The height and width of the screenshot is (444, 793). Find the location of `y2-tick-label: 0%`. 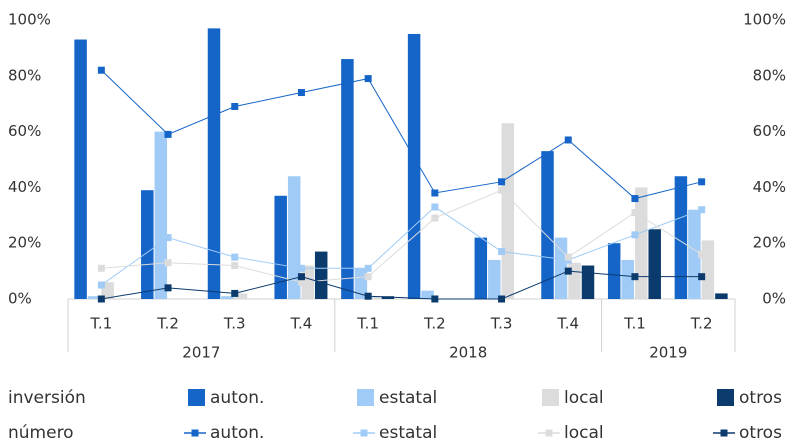

y2-tick-label: 0% is located at coordinates (774, 299).